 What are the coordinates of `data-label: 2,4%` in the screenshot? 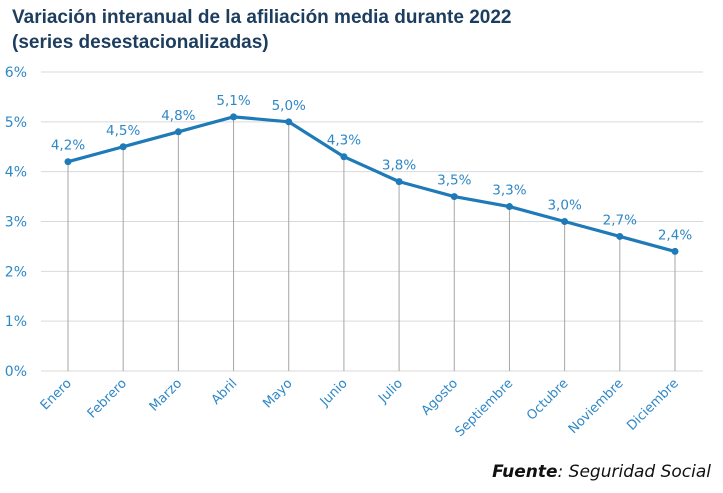 It's located at (675, 235).